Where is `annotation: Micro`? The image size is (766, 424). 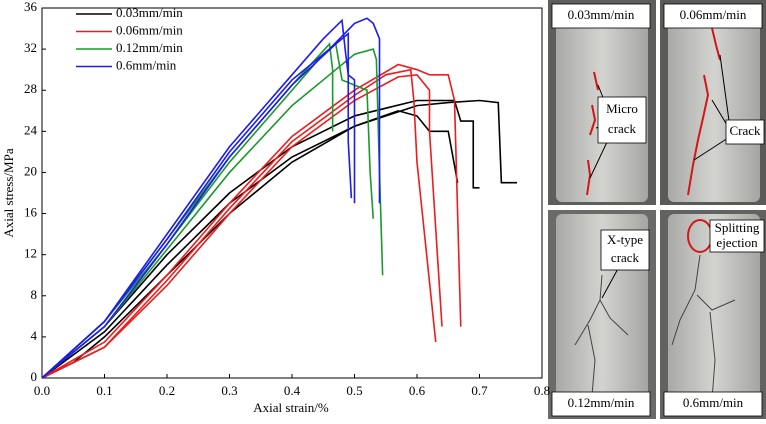 annotation: Micro is located at coordinates (622, 108).